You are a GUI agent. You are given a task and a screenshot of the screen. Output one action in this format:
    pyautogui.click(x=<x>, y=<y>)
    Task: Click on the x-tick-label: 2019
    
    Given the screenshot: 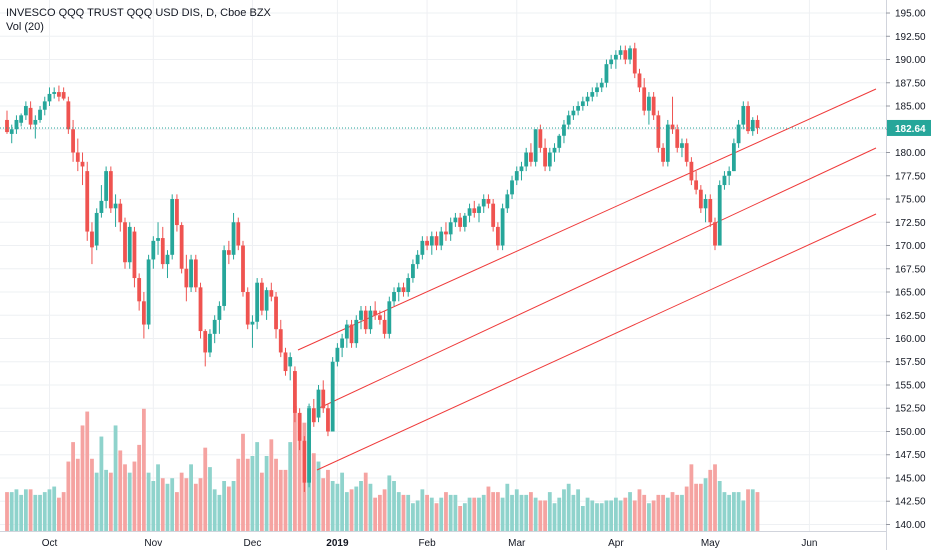 What is the action you would take?
    pyautogui.click(x=337, y=543)
    